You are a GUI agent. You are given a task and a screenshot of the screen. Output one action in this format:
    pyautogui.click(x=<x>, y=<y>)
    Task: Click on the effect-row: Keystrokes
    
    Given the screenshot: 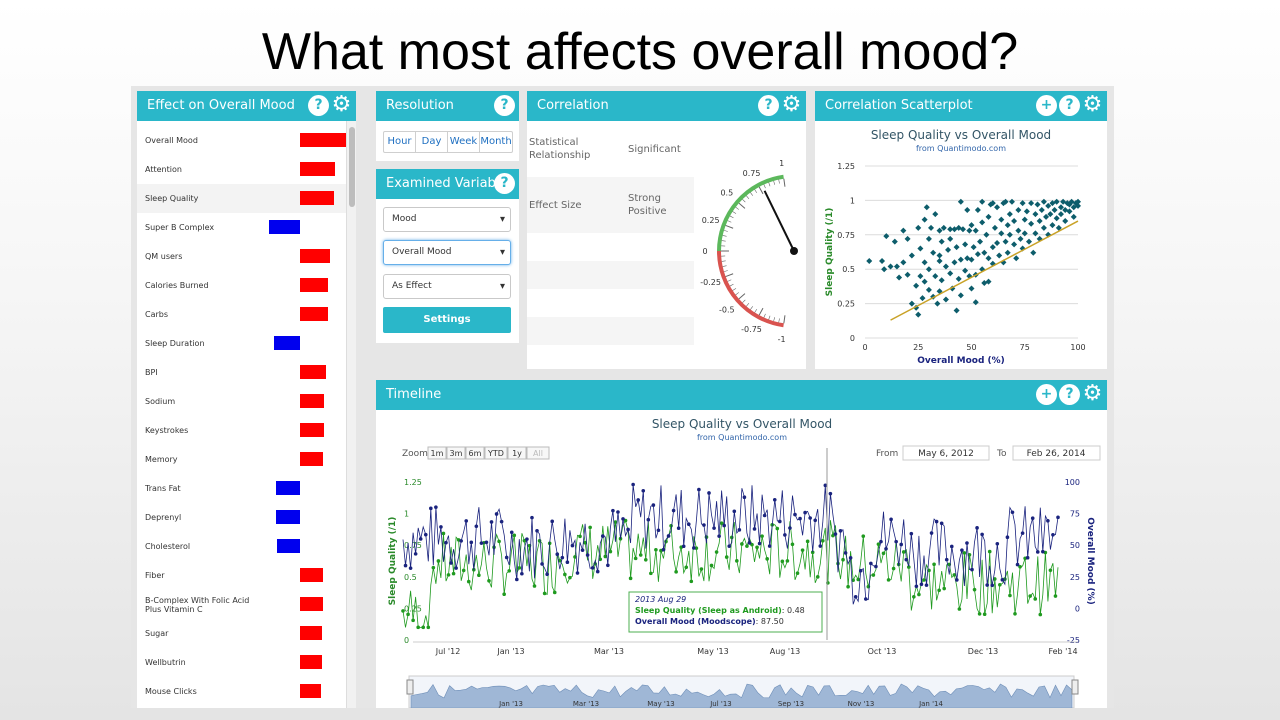 What is the action you would take?
    pyautogui.click(x=246, y=430)
    